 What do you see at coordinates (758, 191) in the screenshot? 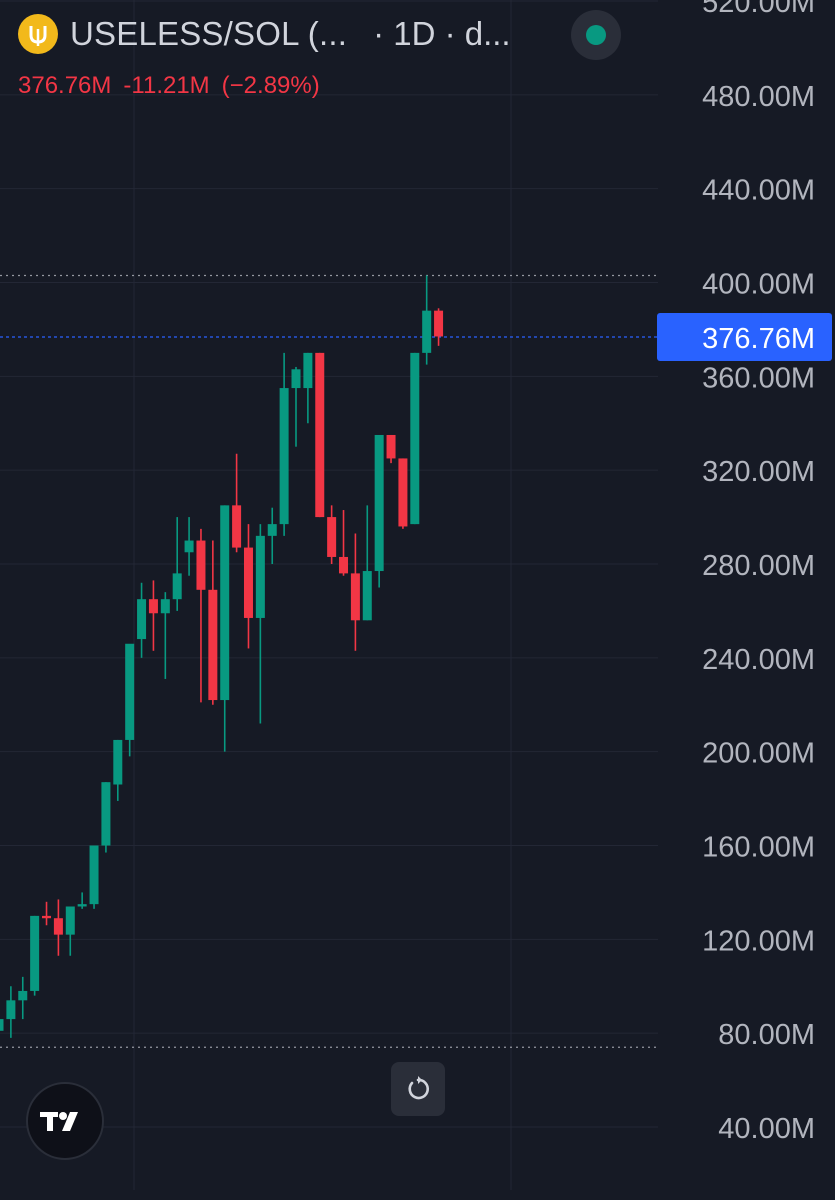
I see `y-tick-label: 440.00M` at bounding box center [758, 191].